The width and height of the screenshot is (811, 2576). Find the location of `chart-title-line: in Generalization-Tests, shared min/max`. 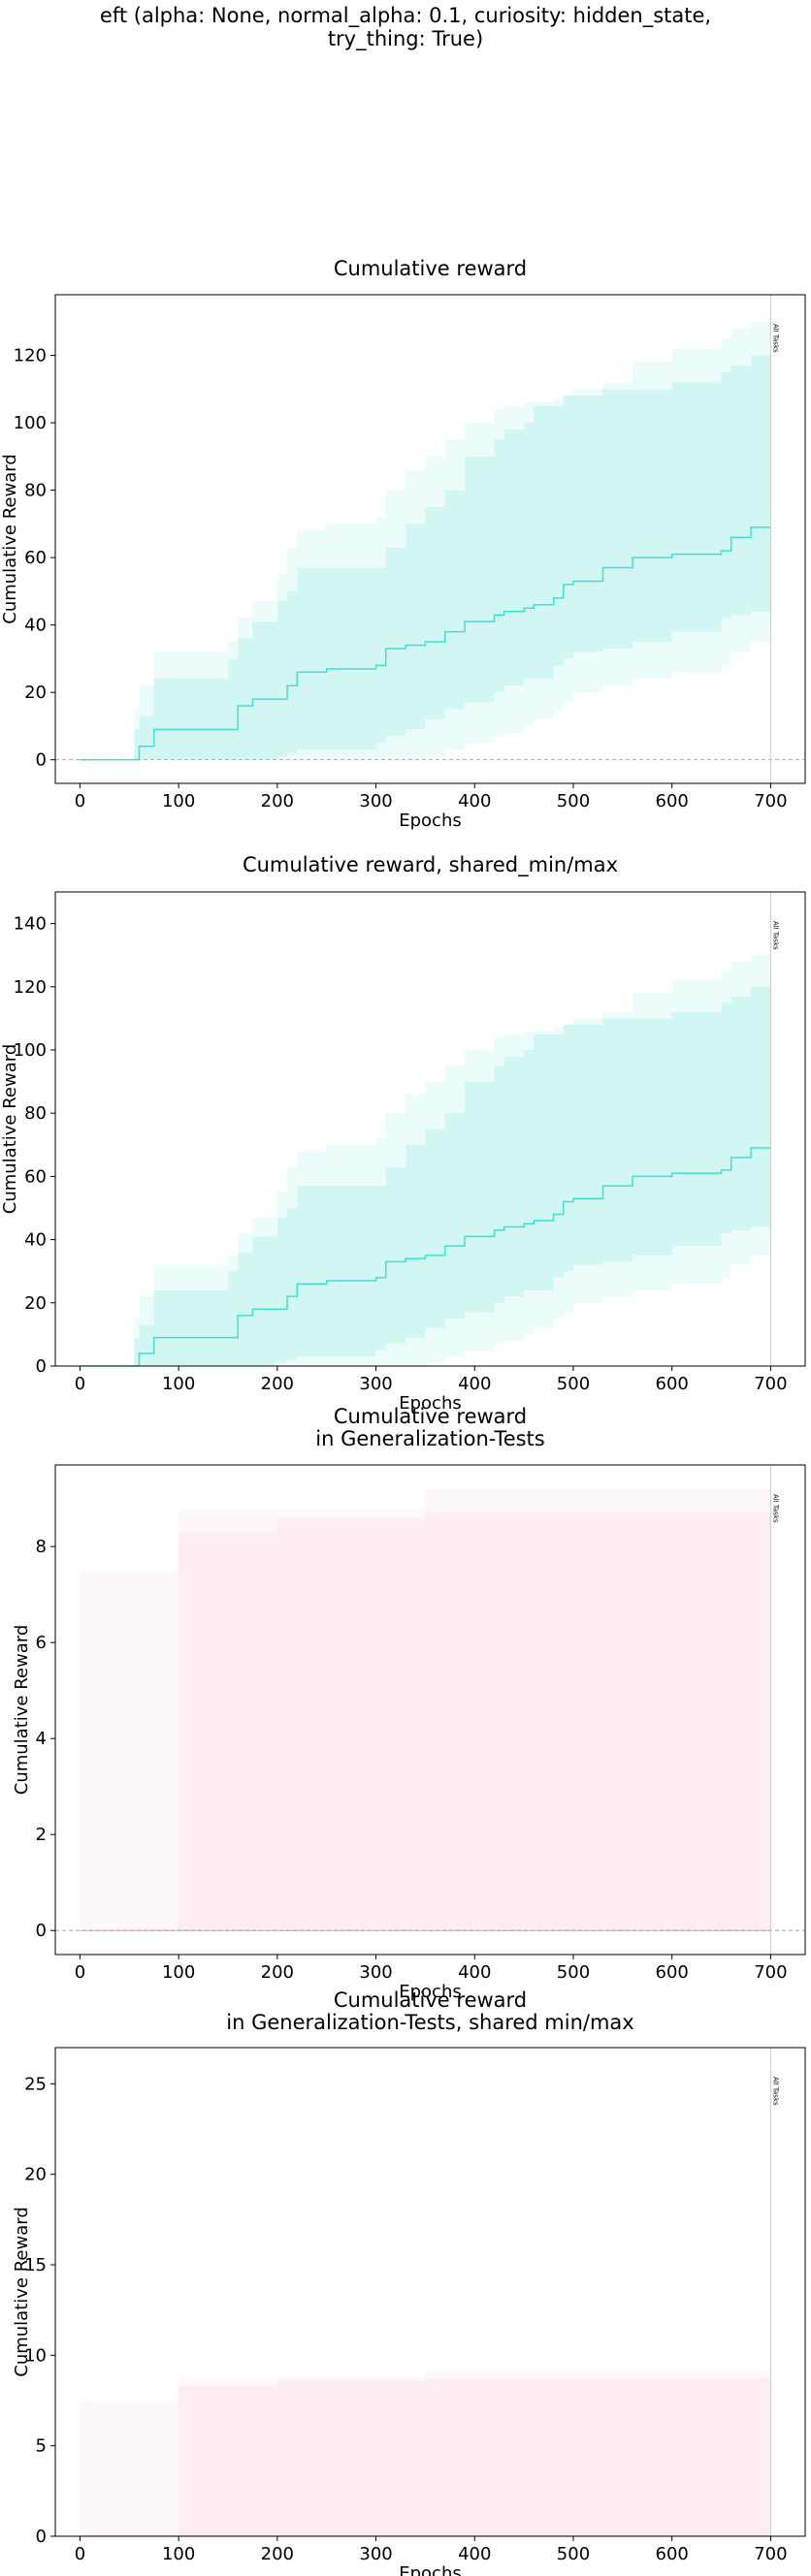

chart-title-line: in Generalization-Tests, shared min/max is located at coordinates (430, 2023).